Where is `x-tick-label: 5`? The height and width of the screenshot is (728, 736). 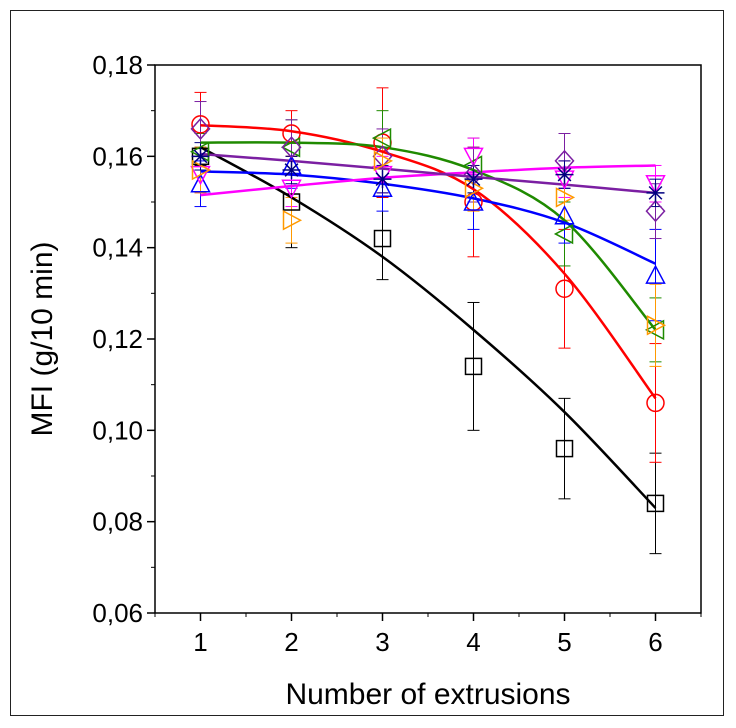
x-tick-label: 5 is located at coordinates (564, 642).